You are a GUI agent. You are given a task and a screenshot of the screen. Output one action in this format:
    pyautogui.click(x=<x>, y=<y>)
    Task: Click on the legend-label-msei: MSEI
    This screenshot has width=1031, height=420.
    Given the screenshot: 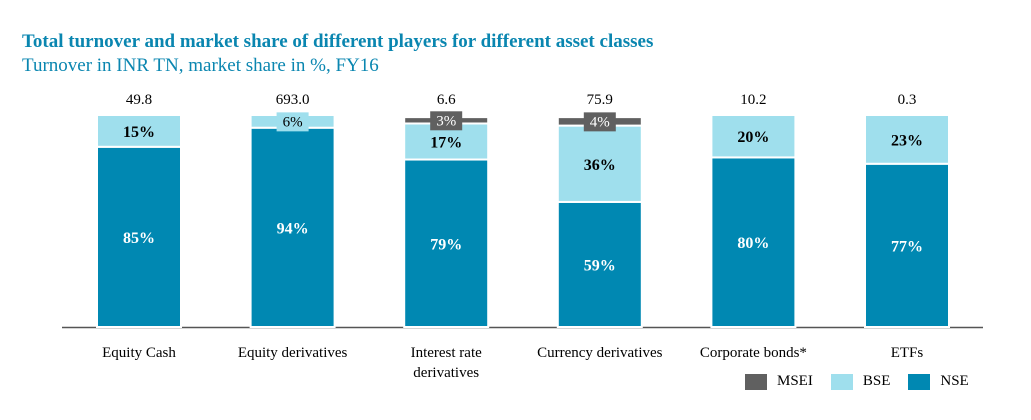 What is the action you would take?
    pyautogui.click(x=795, y=381)
    